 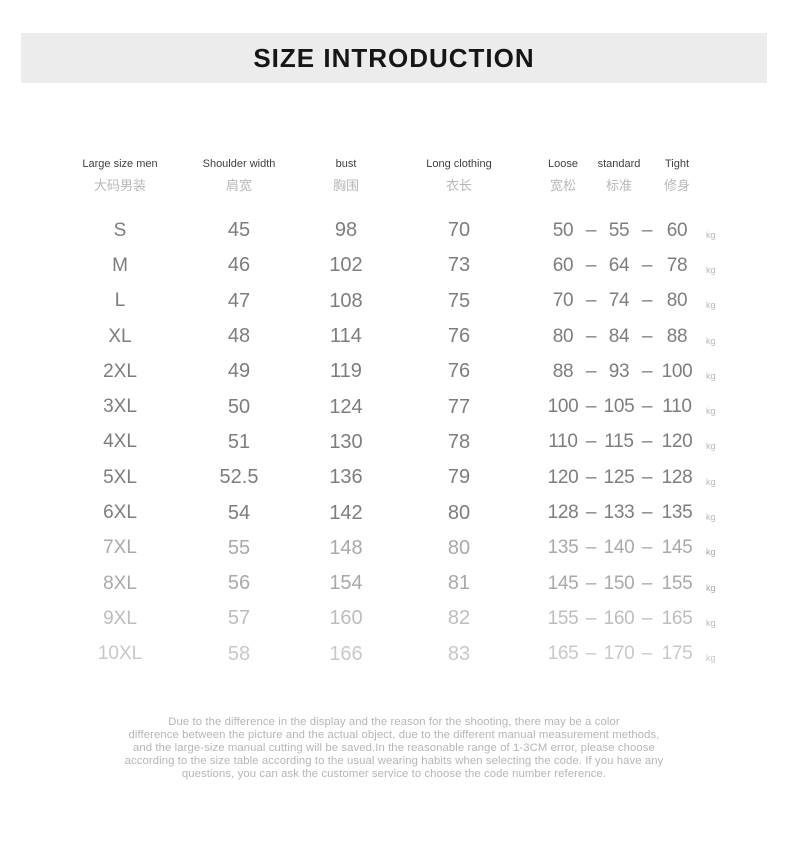 I want to click on weight-range: 110 – 115 – 120 kg, so click(x=626, y=442).